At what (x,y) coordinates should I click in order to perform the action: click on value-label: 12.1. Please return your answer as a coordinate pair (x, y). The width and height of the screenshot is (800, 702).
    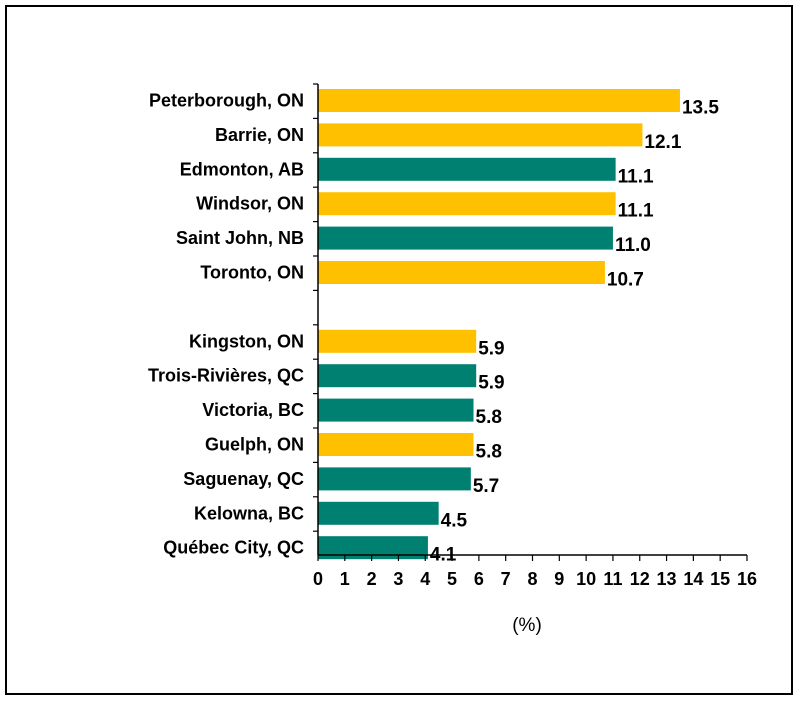
    Looking at the image, I should click on (662, 142).